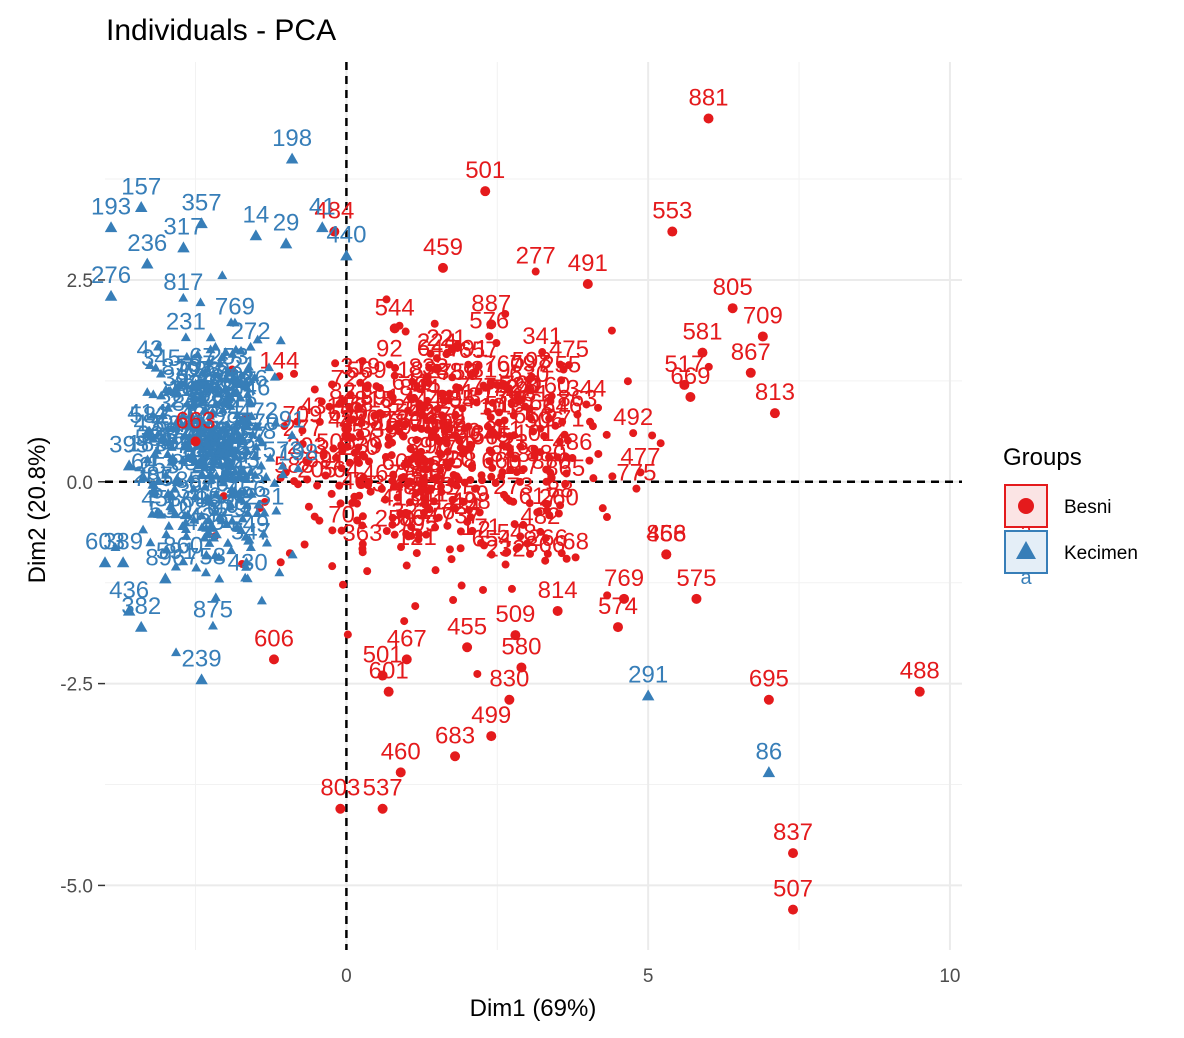 Image resolution: width=1184 pixels, height=1038 pixels. Describe the element at coordinates (76, 685) in the screenshot. I see `y-tick-label-2: -2.5` at that location.